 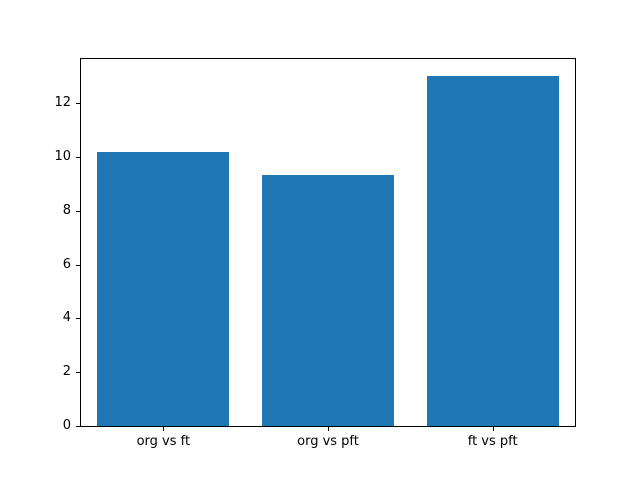 I want to click on bar-org-vs-pft, so click(x=328, y=300).